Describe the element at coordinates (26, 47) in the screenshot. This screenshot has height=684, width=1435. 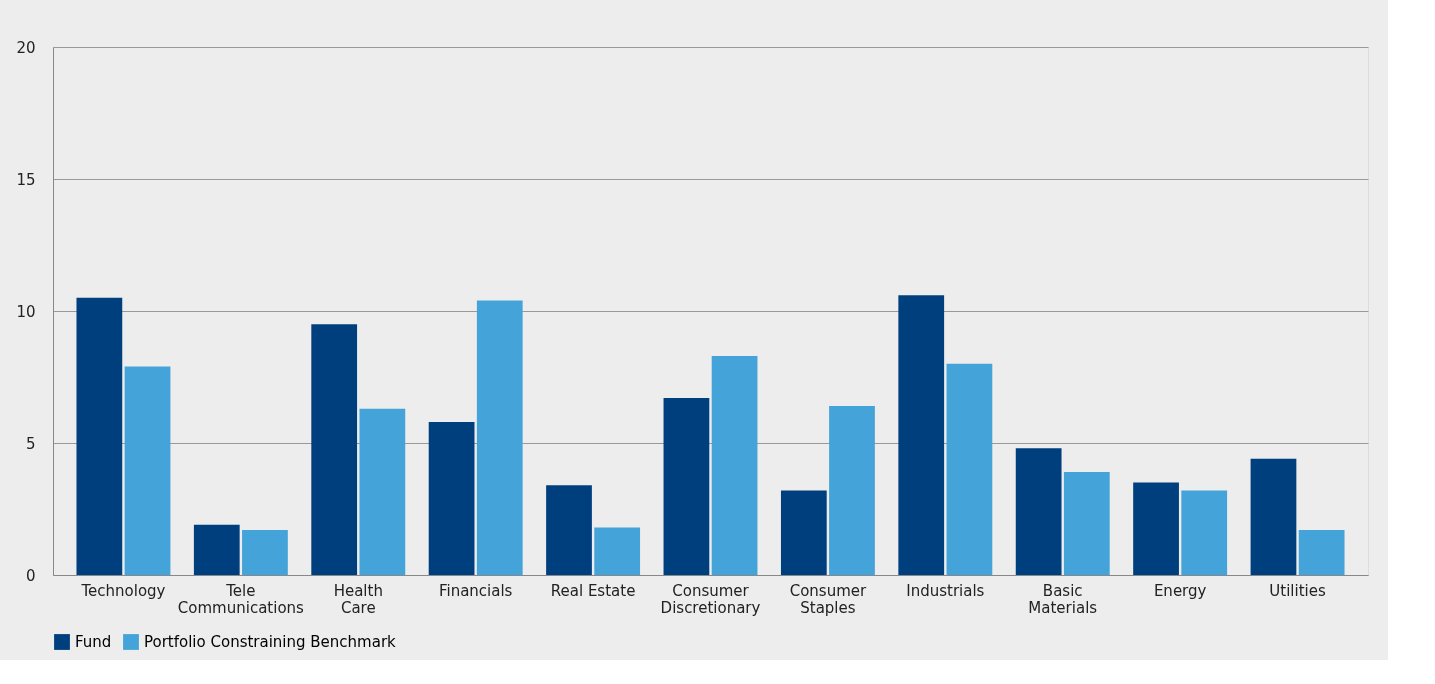
I see `y-tick-label: 20` at that location.